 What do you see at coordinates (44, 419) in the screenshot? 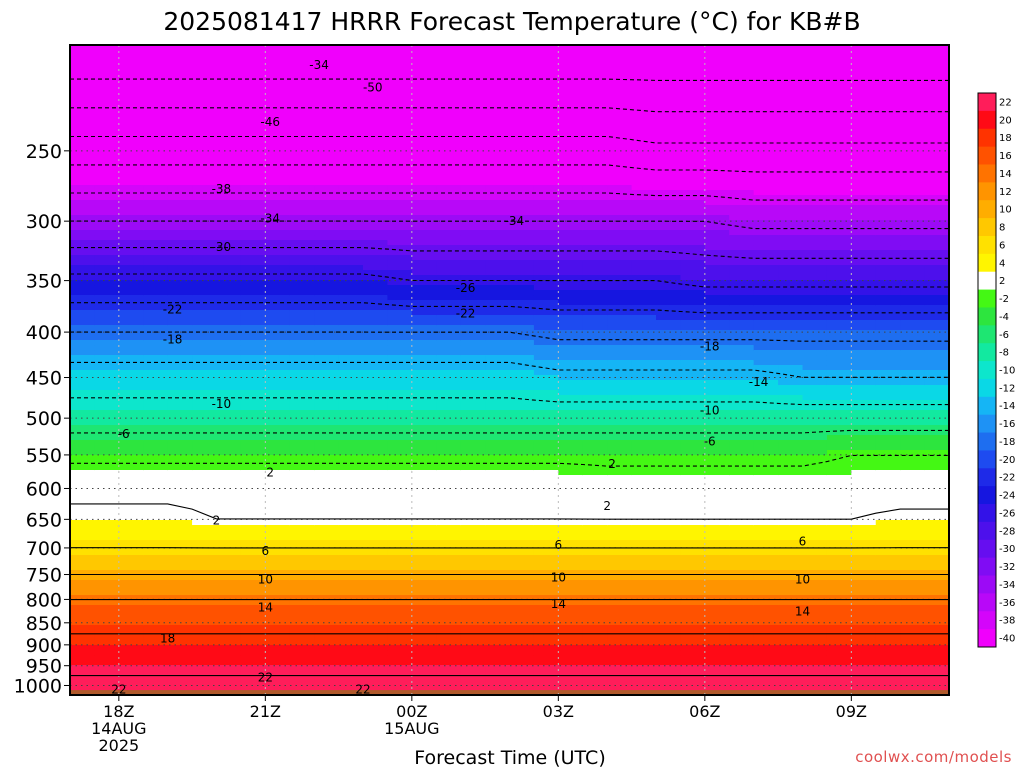
I see `y-tick-label: 500` at bounding box center [44, 419].